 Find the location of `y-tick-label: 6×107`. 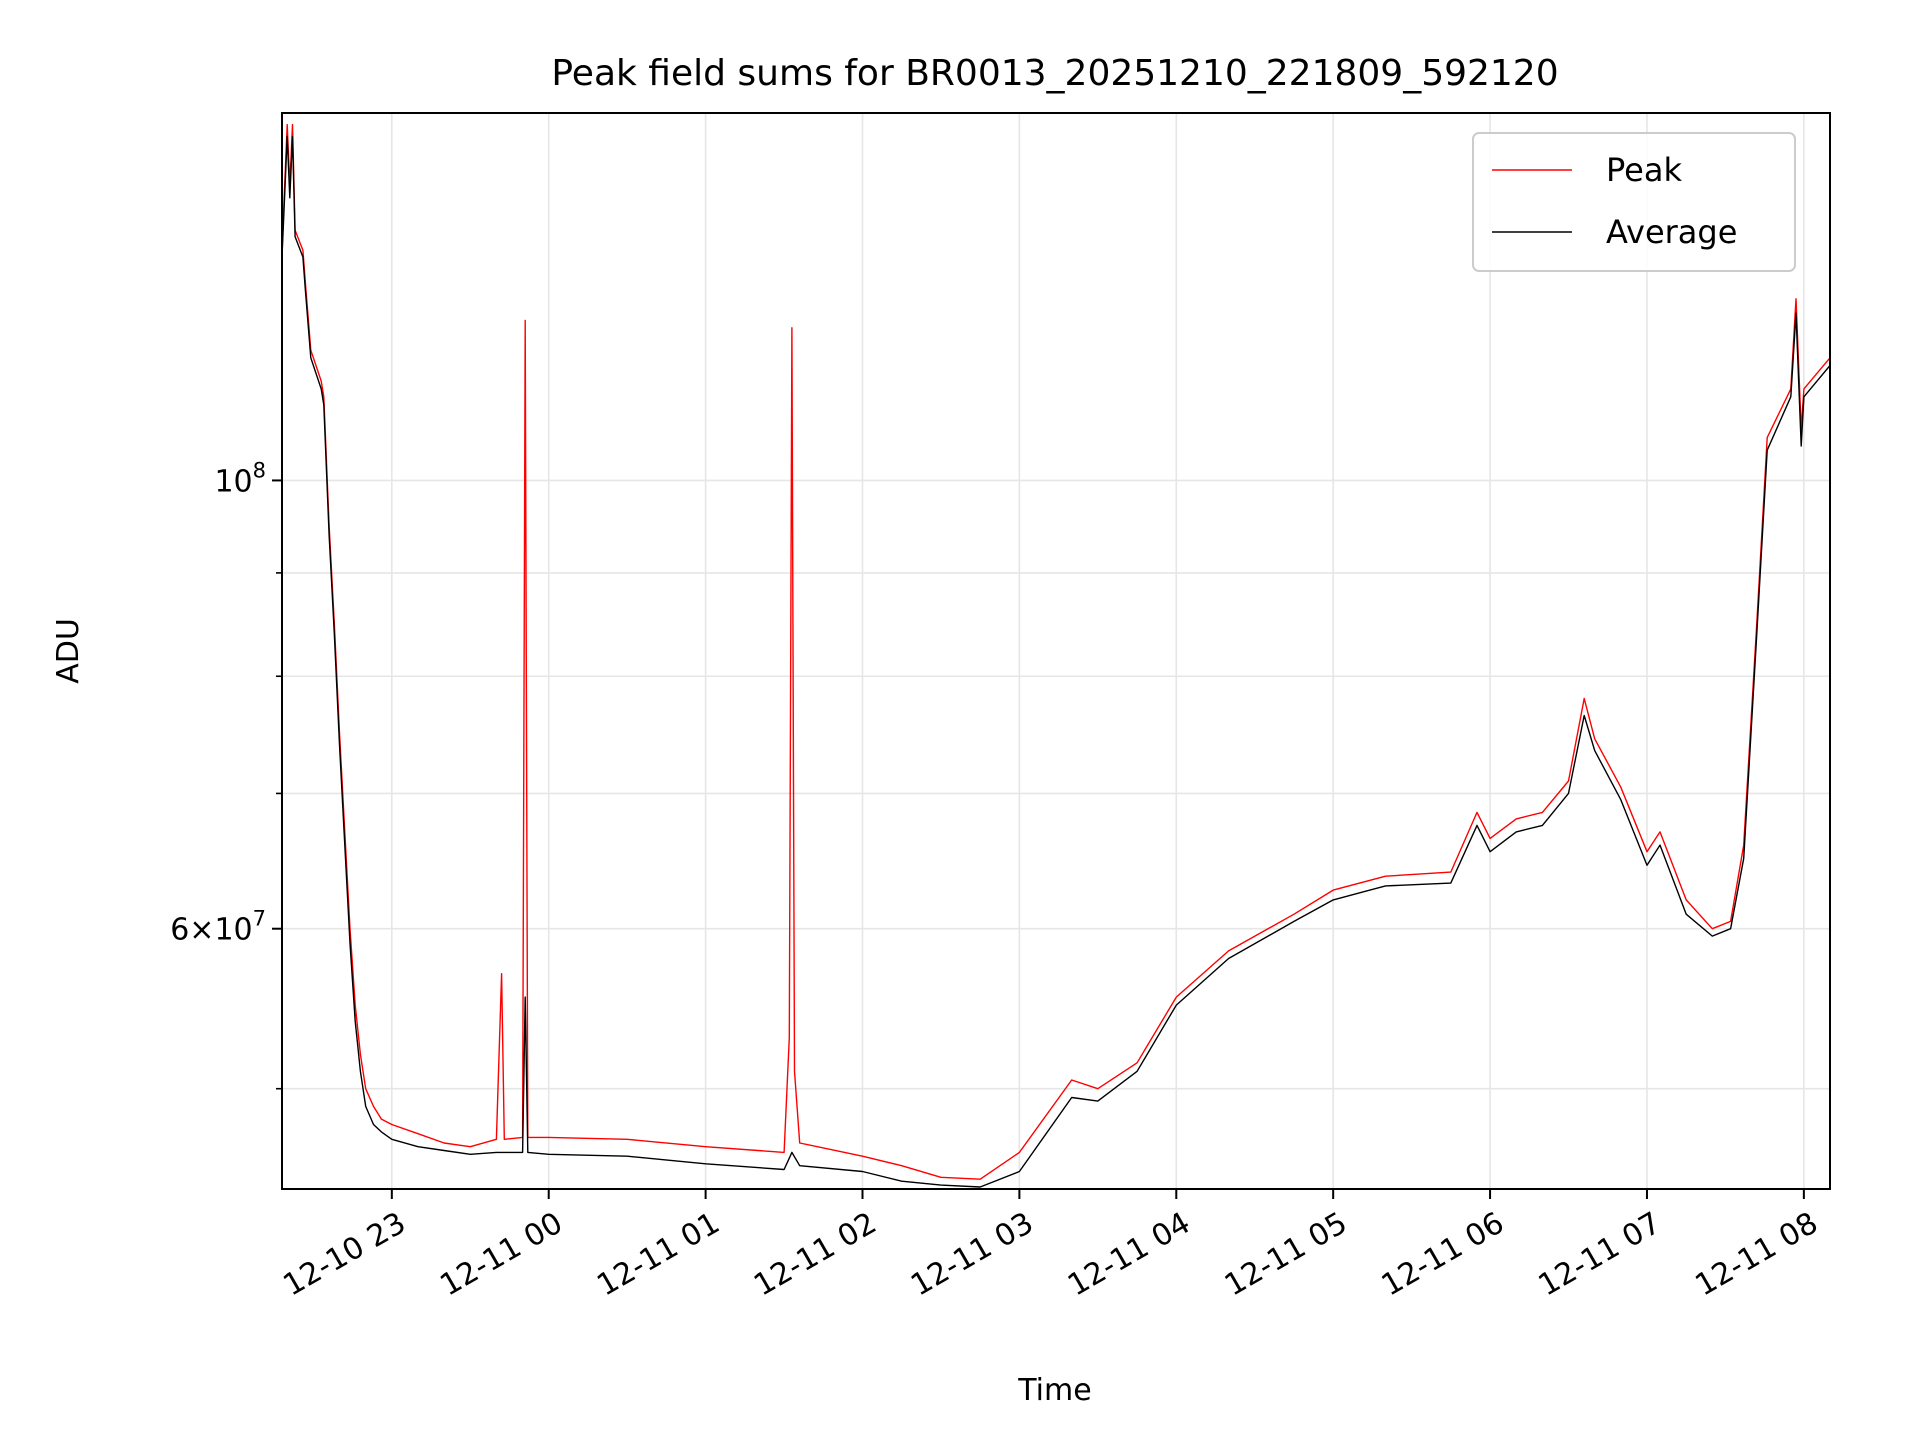

y-tick-label: 6×107 is located at coordinates (218, 927).